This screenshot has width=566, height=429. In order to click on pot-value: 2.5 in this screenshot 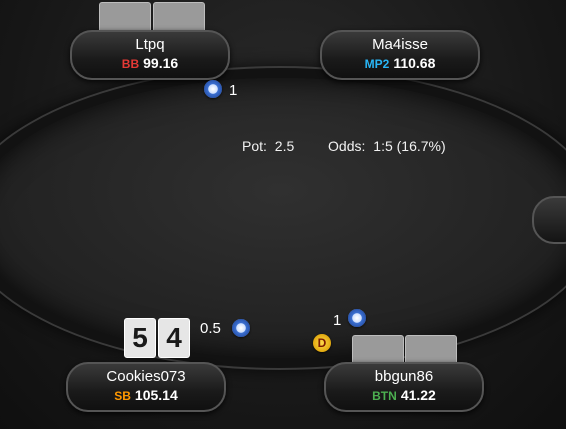, I will do `click(284, 146)`.